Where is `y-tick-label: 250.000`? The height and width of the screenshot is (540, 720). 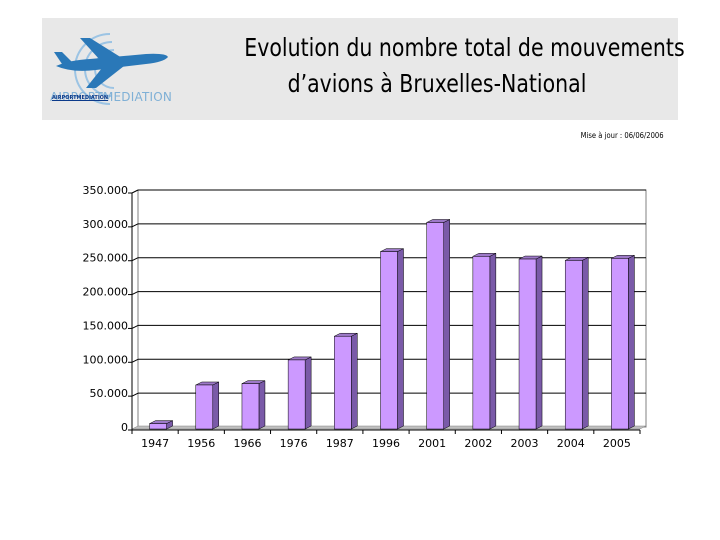
y-tick-label: 250.000 is located at coordinates (106, 258).